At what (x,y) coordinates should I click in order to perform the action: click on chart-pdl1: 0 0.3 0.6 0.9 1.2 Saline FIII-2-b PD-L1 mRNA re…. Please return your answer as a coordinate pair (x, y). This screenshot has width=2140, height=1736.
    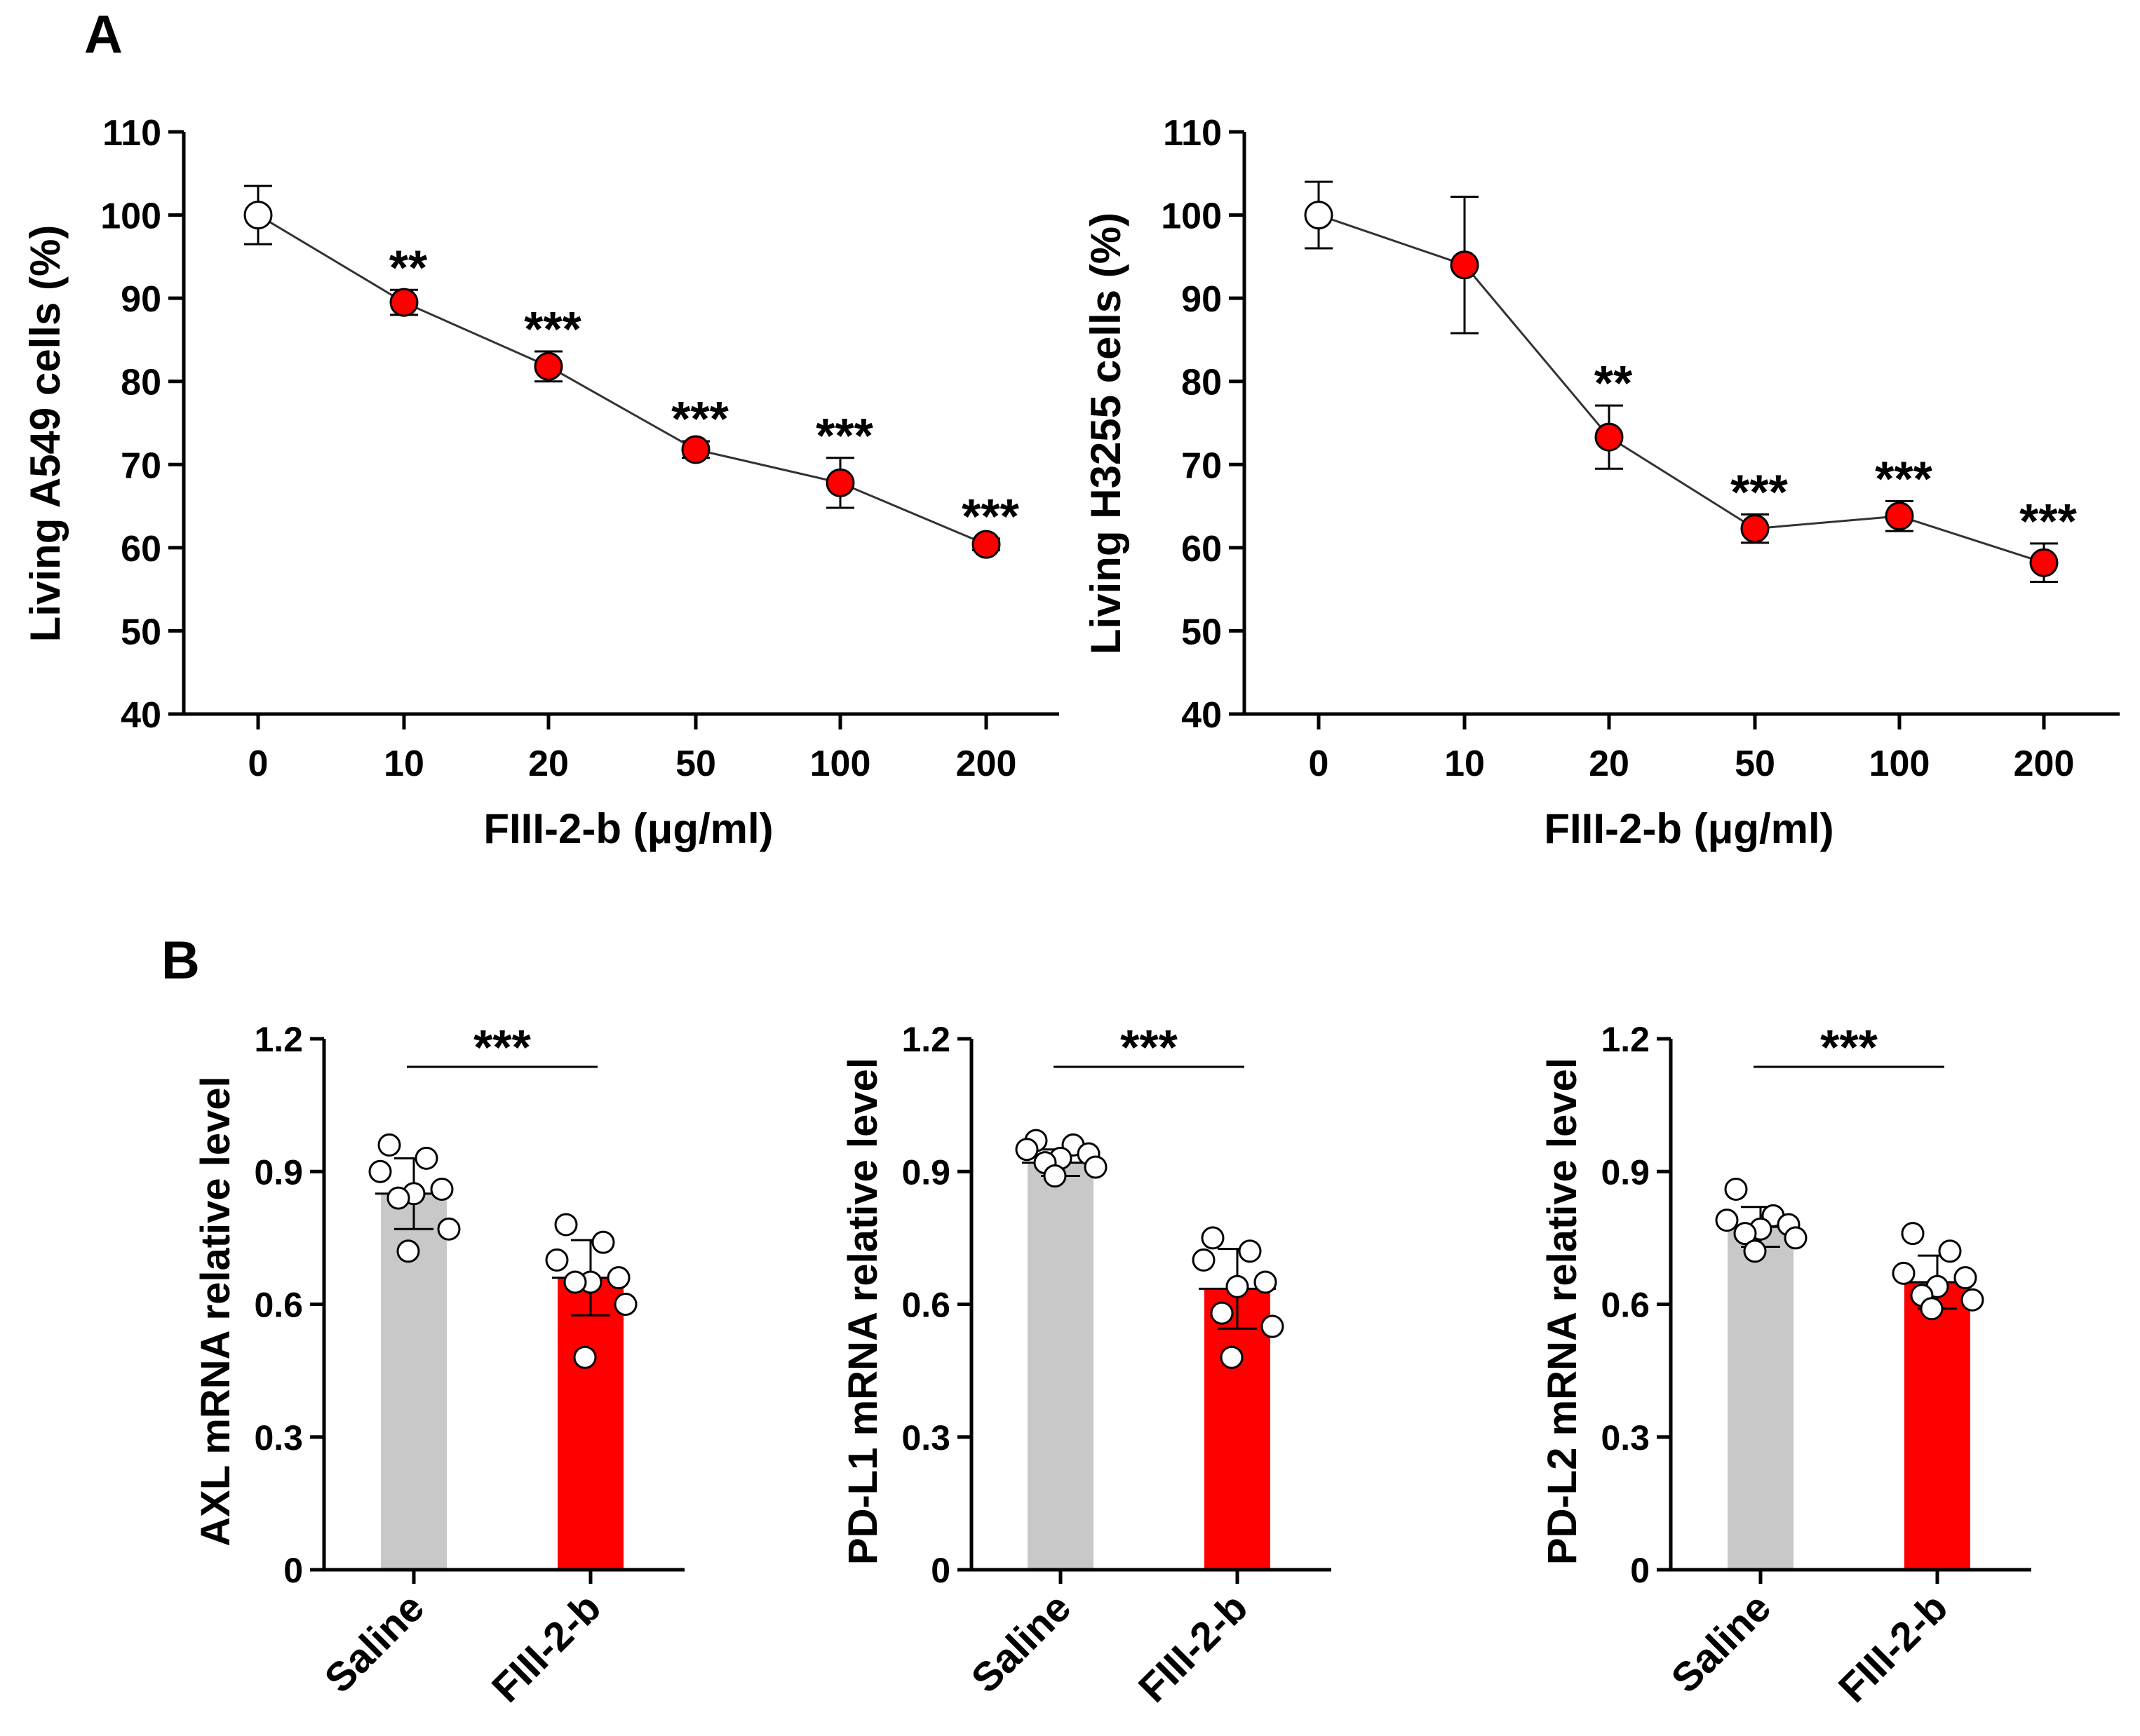
    Looking at the image, I should click on (1085, 1365).